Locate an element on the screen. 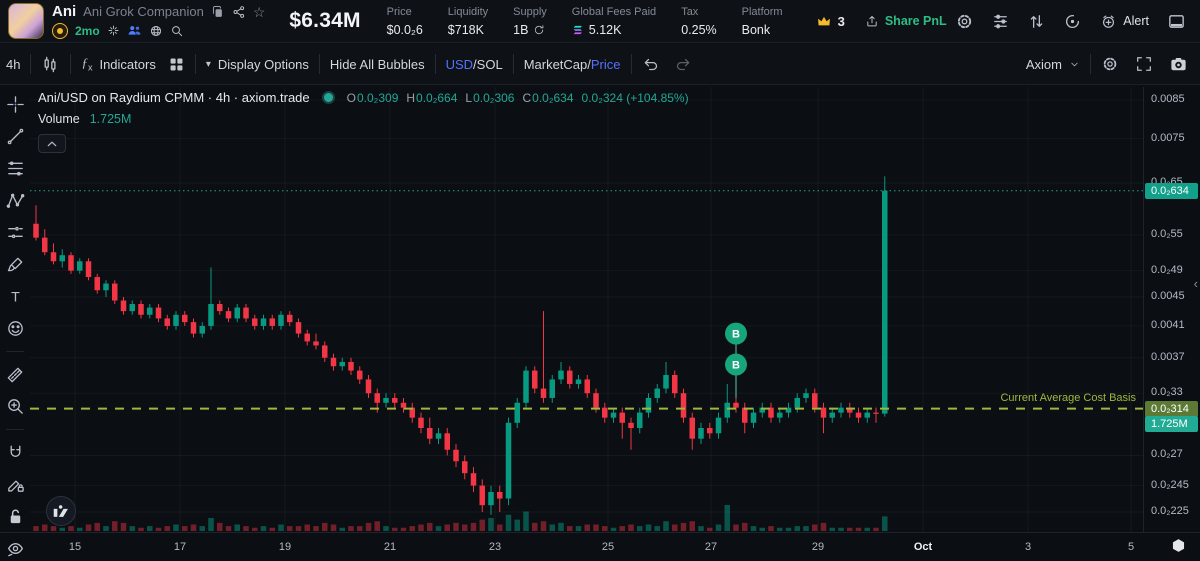 This screenshot has height=561, width=1200. buy-bubble-label: B is located at coordinates (736, 335).